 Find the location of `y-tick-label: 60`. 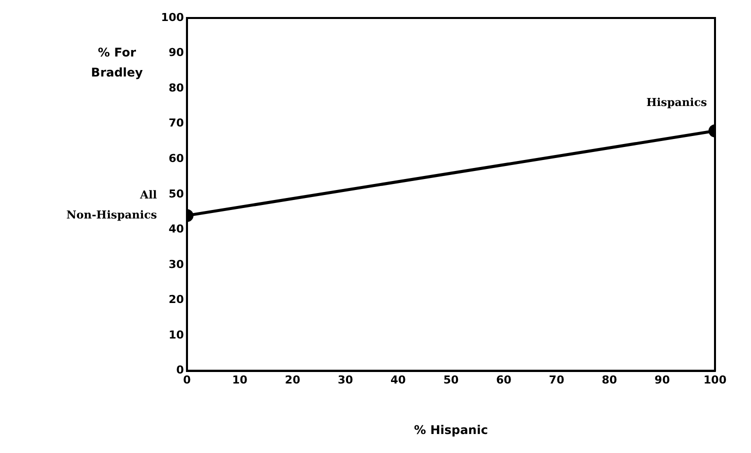

y-tick-label: 60 is located at coordinates (176, 158).